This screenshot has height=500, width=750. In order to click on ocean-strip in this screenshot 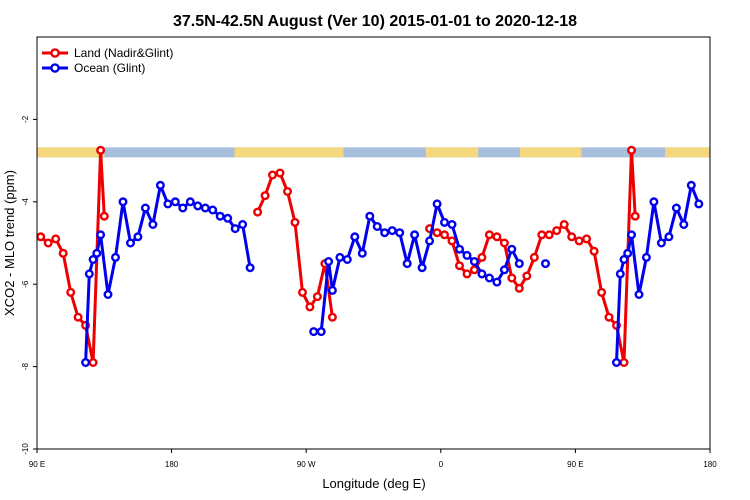, I will do `click(373, 152)`.